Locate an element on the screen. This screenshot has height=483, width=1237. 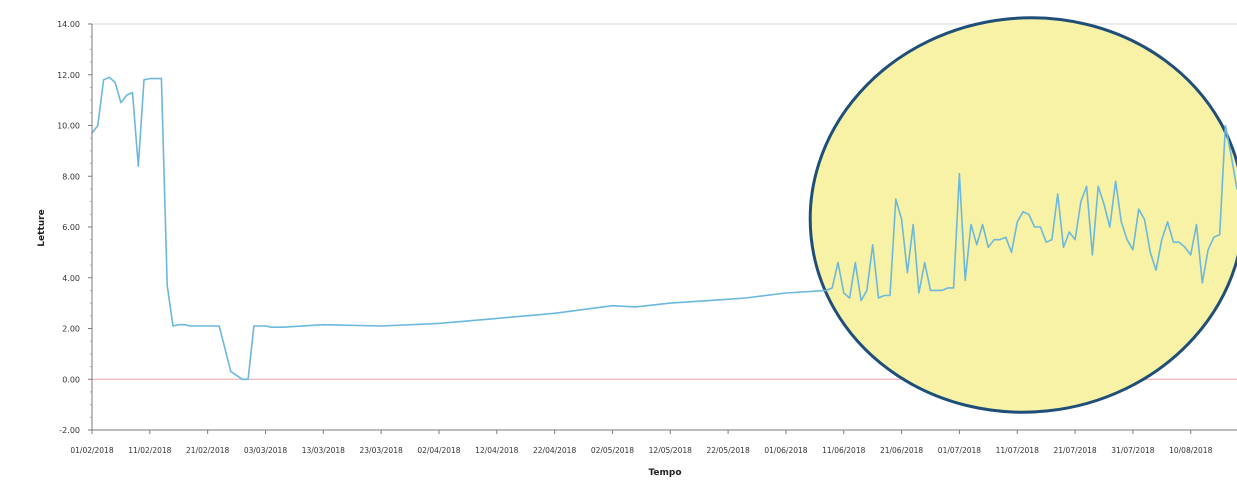
y-tick-label: 10.00 is located at coordinates (68, 126).